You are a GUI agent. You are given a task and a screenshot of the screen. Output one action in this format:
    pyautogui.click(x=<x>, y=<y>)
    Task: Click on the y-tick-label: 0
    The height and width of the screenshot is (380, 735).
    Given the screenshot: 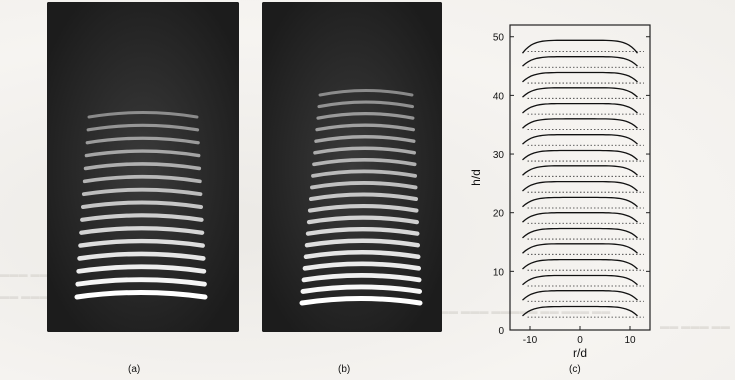 What is the action you would take?
    pyautogui.click(x=501, y=331)
    